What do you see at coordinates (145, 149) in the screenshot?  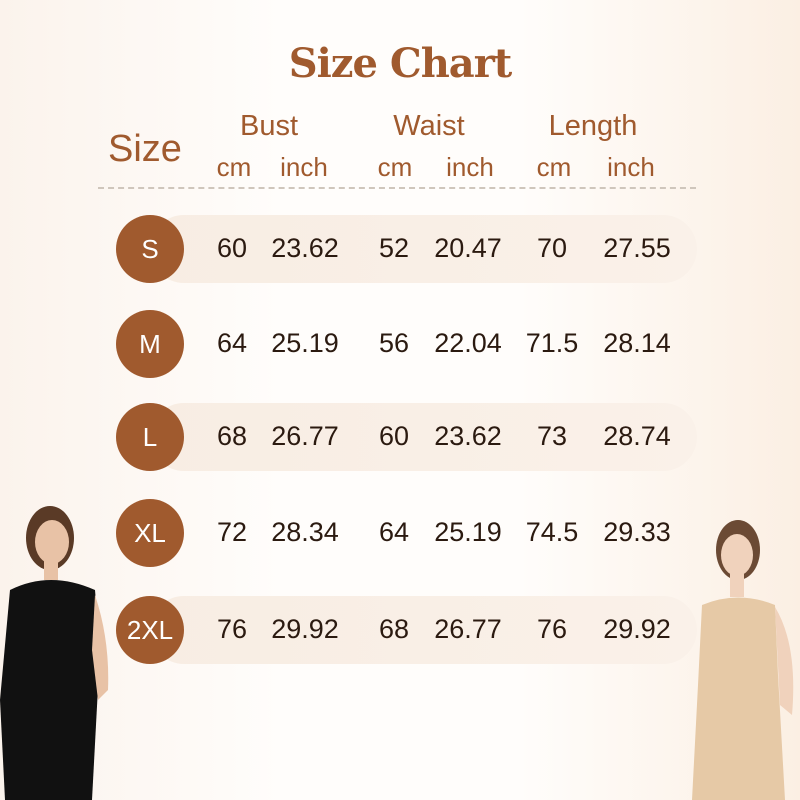 I see `size-header: Size` at bounding box center [145, 149].